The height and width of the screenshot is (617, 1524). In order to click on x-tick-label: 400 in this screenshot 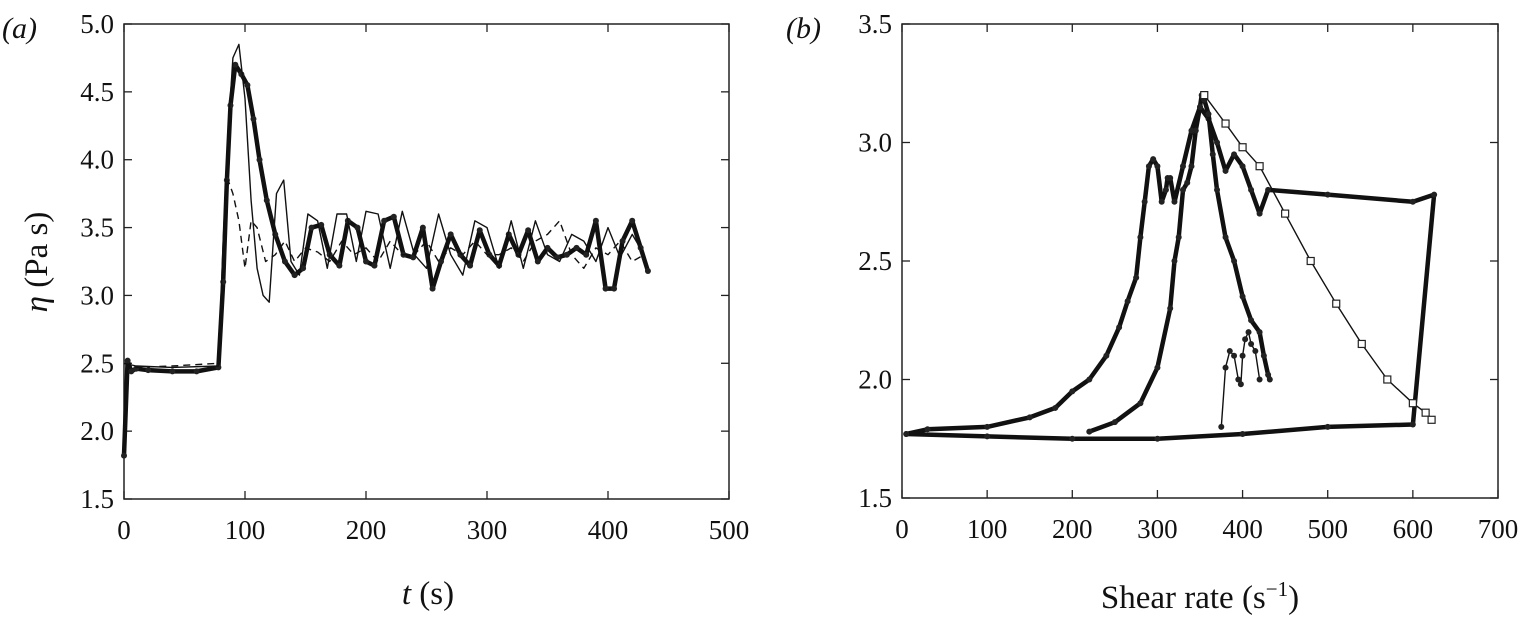, I will do `click(608, 530)`.